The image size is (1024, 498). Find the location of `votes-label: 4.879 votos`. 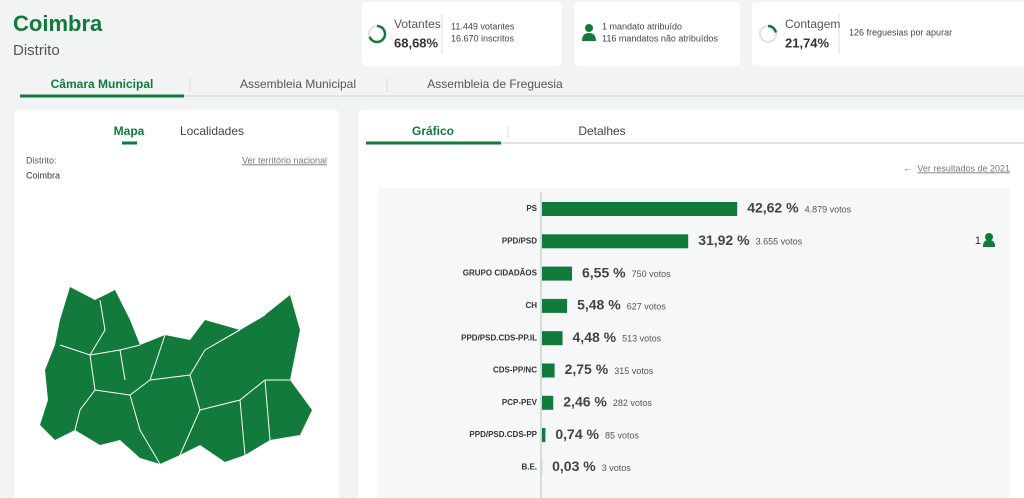

votes-label: 4.879 votos is located at coordinates (828, 209).